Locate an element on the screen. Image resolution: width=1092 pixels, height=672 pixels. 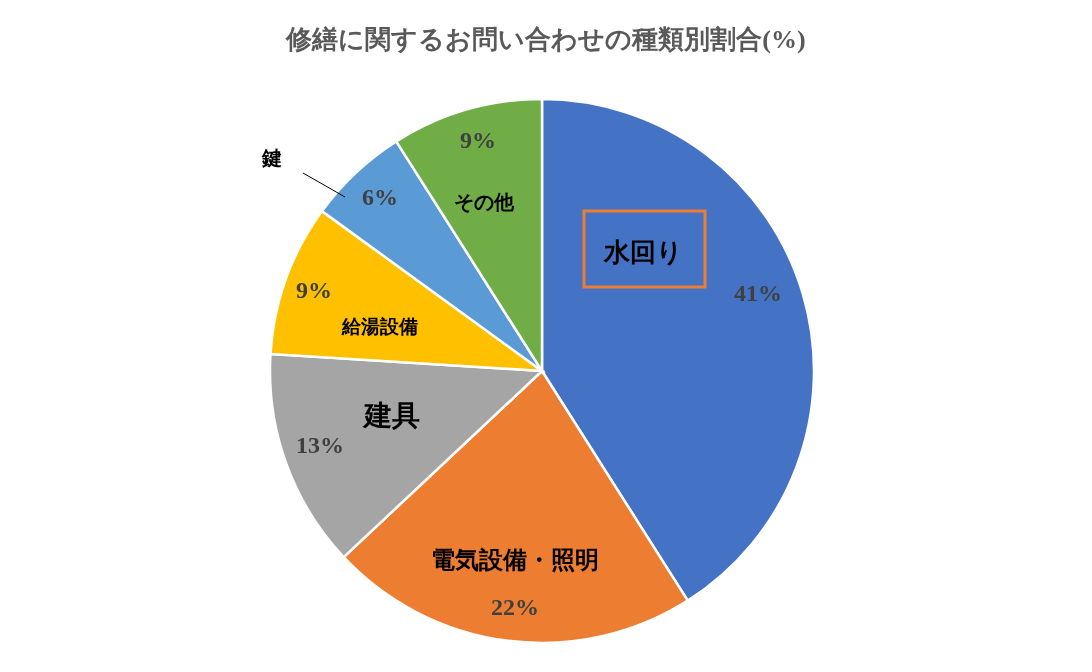
slice-label: 鍵 is located at coordinates (271, 158).